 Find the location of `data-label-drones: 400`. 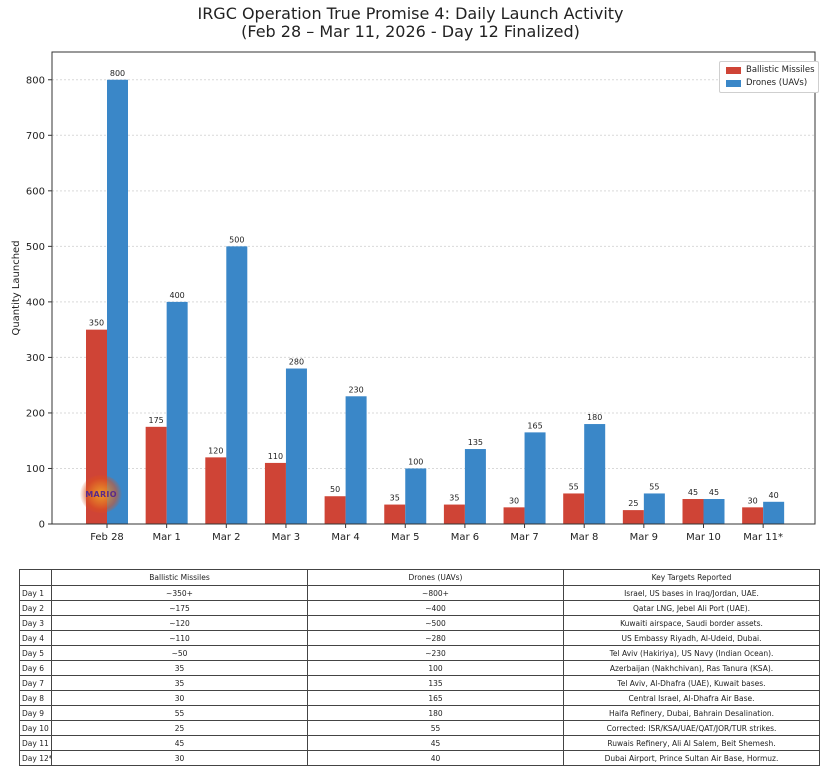

data-label-drones: 400 is located at coordinates (177, 295).